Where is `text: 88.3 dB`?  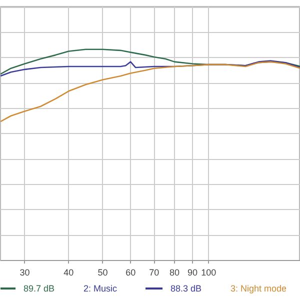
text: 88.3 dB is located at coordinates (186, 289).